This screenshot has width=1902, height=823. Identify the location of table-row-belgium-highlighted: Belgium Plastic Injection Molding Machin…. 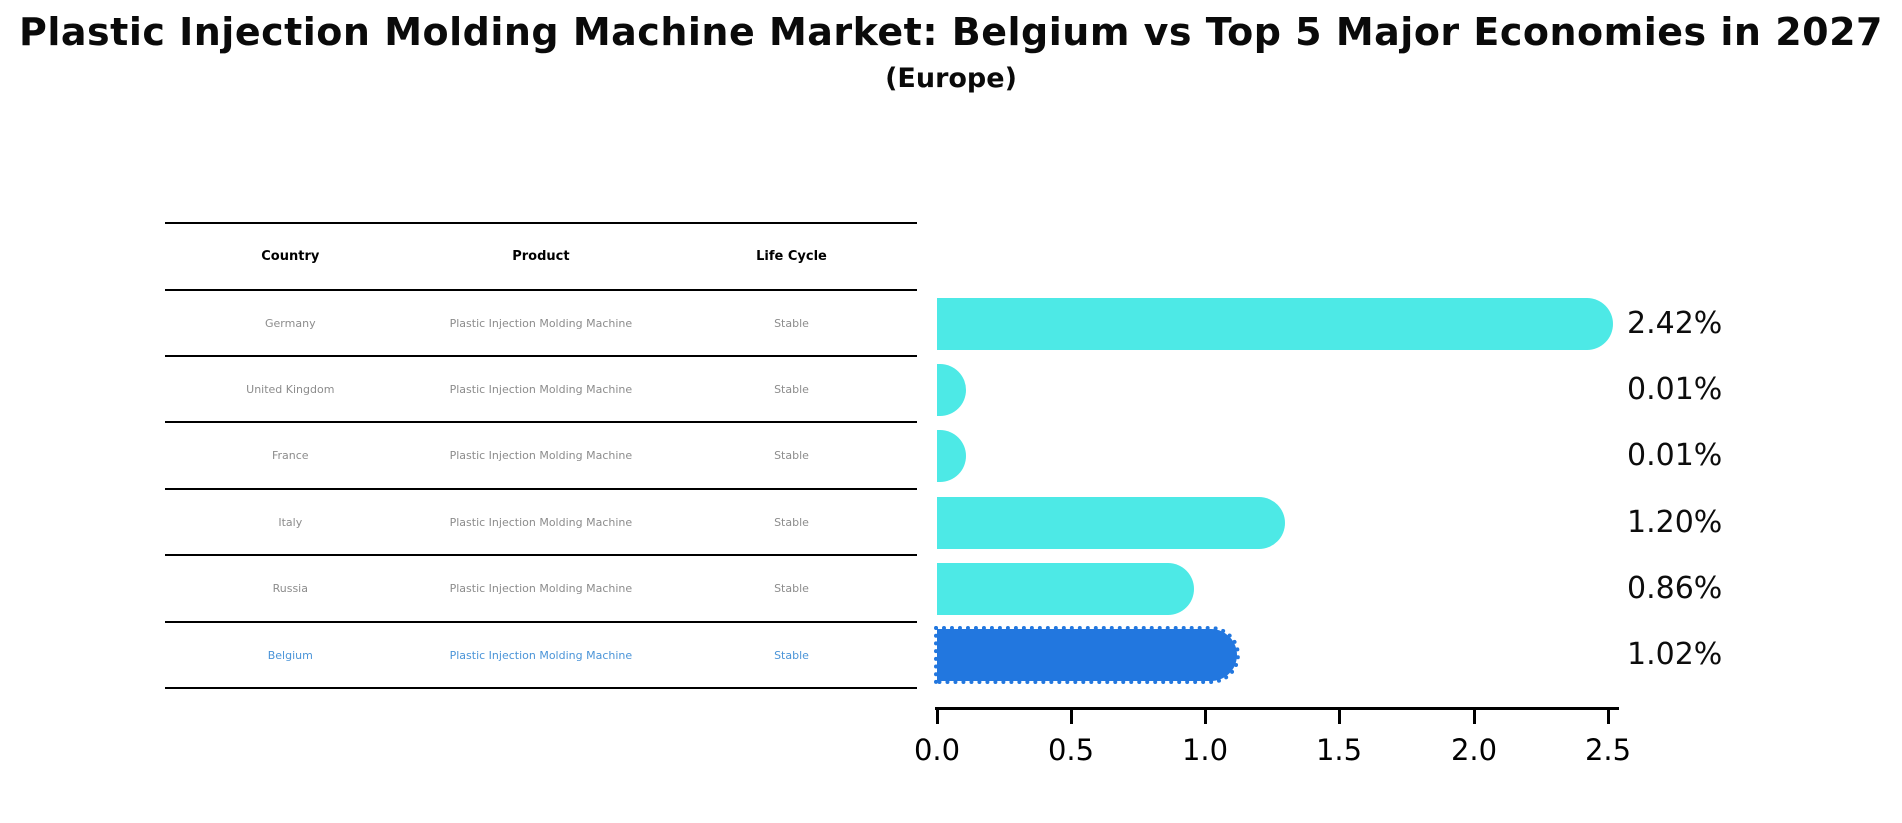
(541, 655).